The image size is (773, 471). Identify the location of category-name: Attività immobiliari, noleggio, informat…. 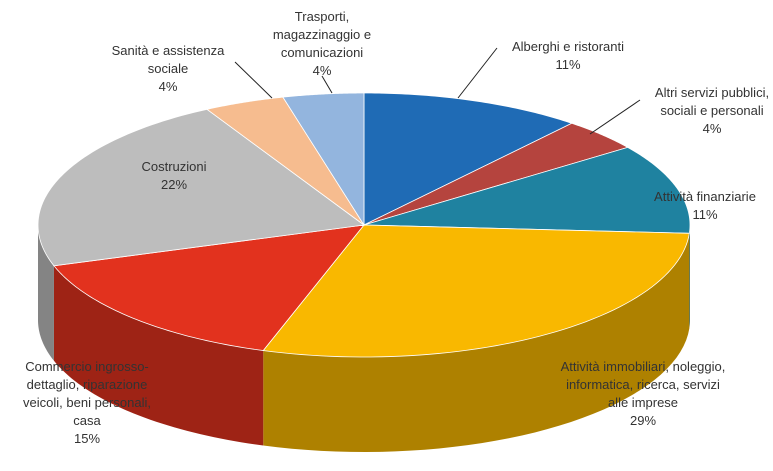
(643, 384).